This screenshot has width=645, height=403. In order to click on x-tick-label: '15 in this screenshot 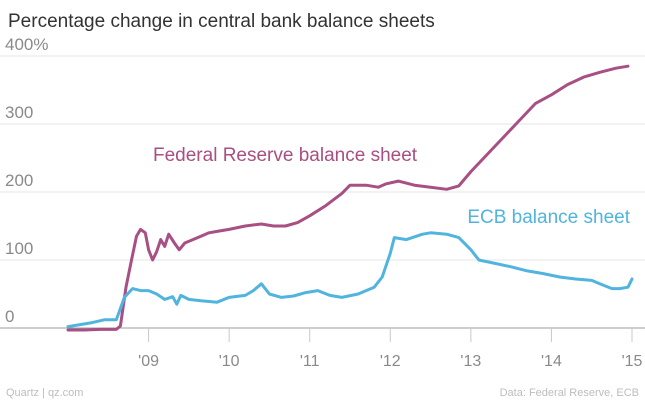, I will do `click(632, 361)`.